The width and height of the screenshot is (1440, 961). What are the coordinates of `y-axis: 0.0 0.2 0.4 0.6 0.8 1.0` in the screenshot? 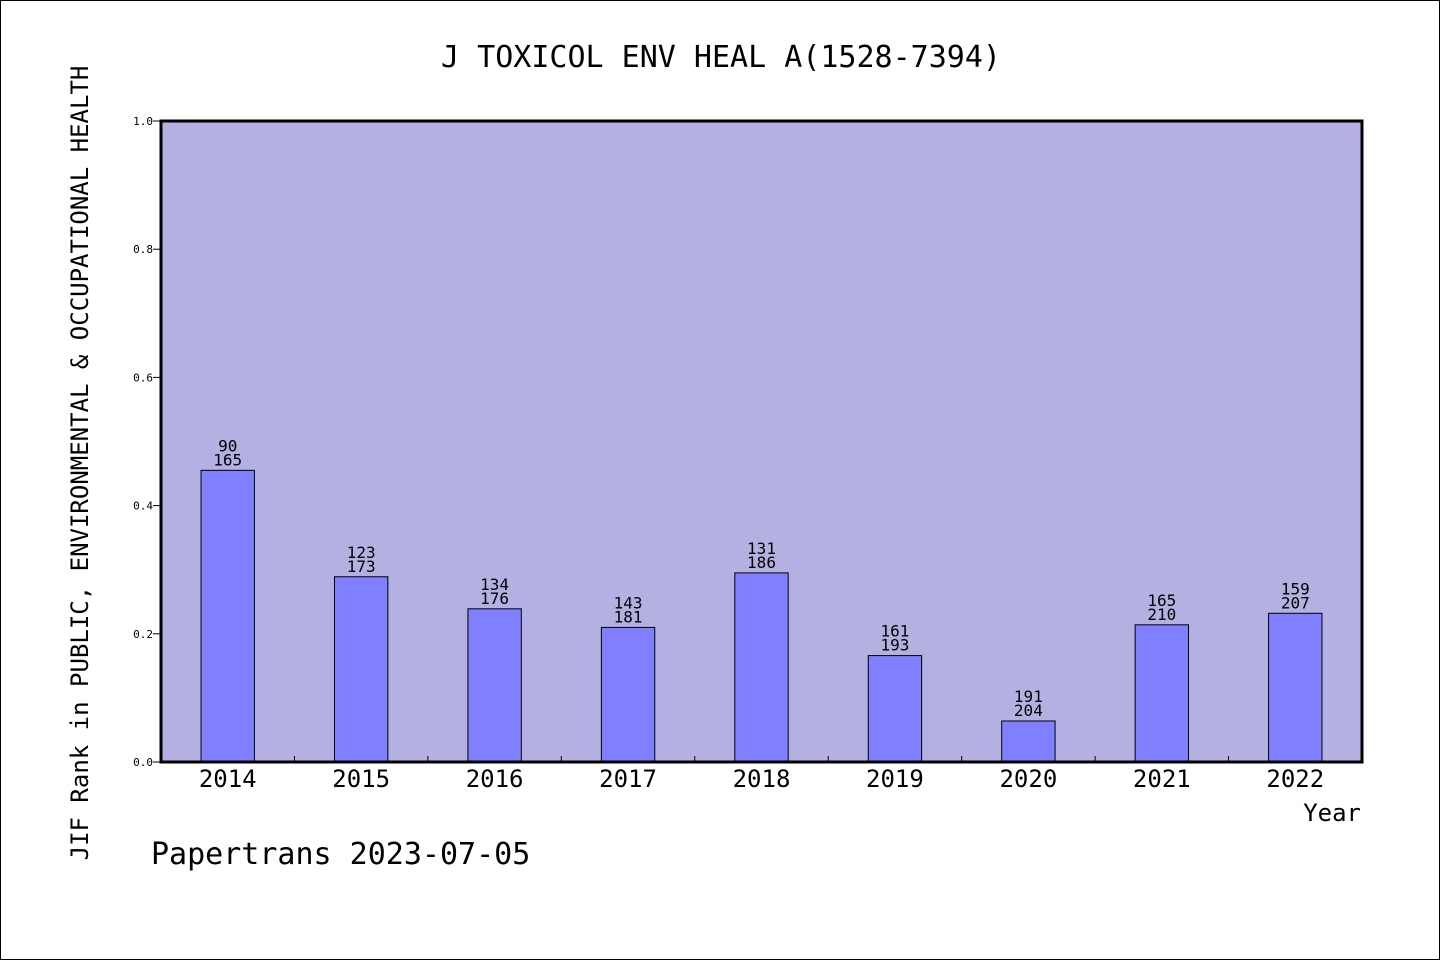 It's located at (147, 442).